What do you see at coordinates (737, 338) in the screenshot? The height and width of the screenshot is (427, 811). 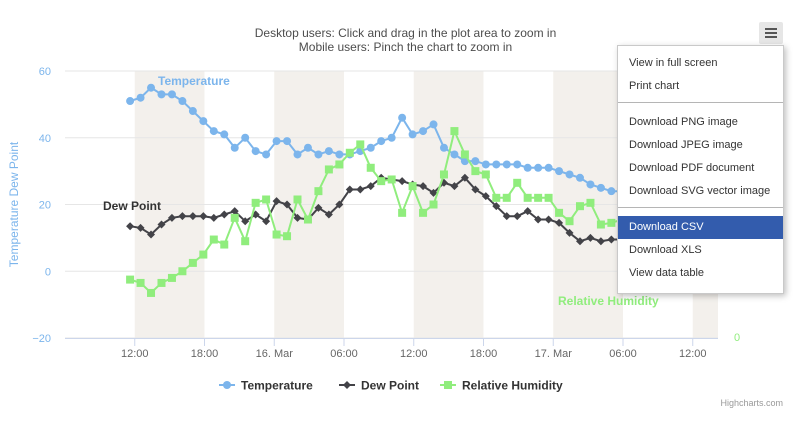 I see `y2-tick-label: 0` at bounding box center [737, 338].